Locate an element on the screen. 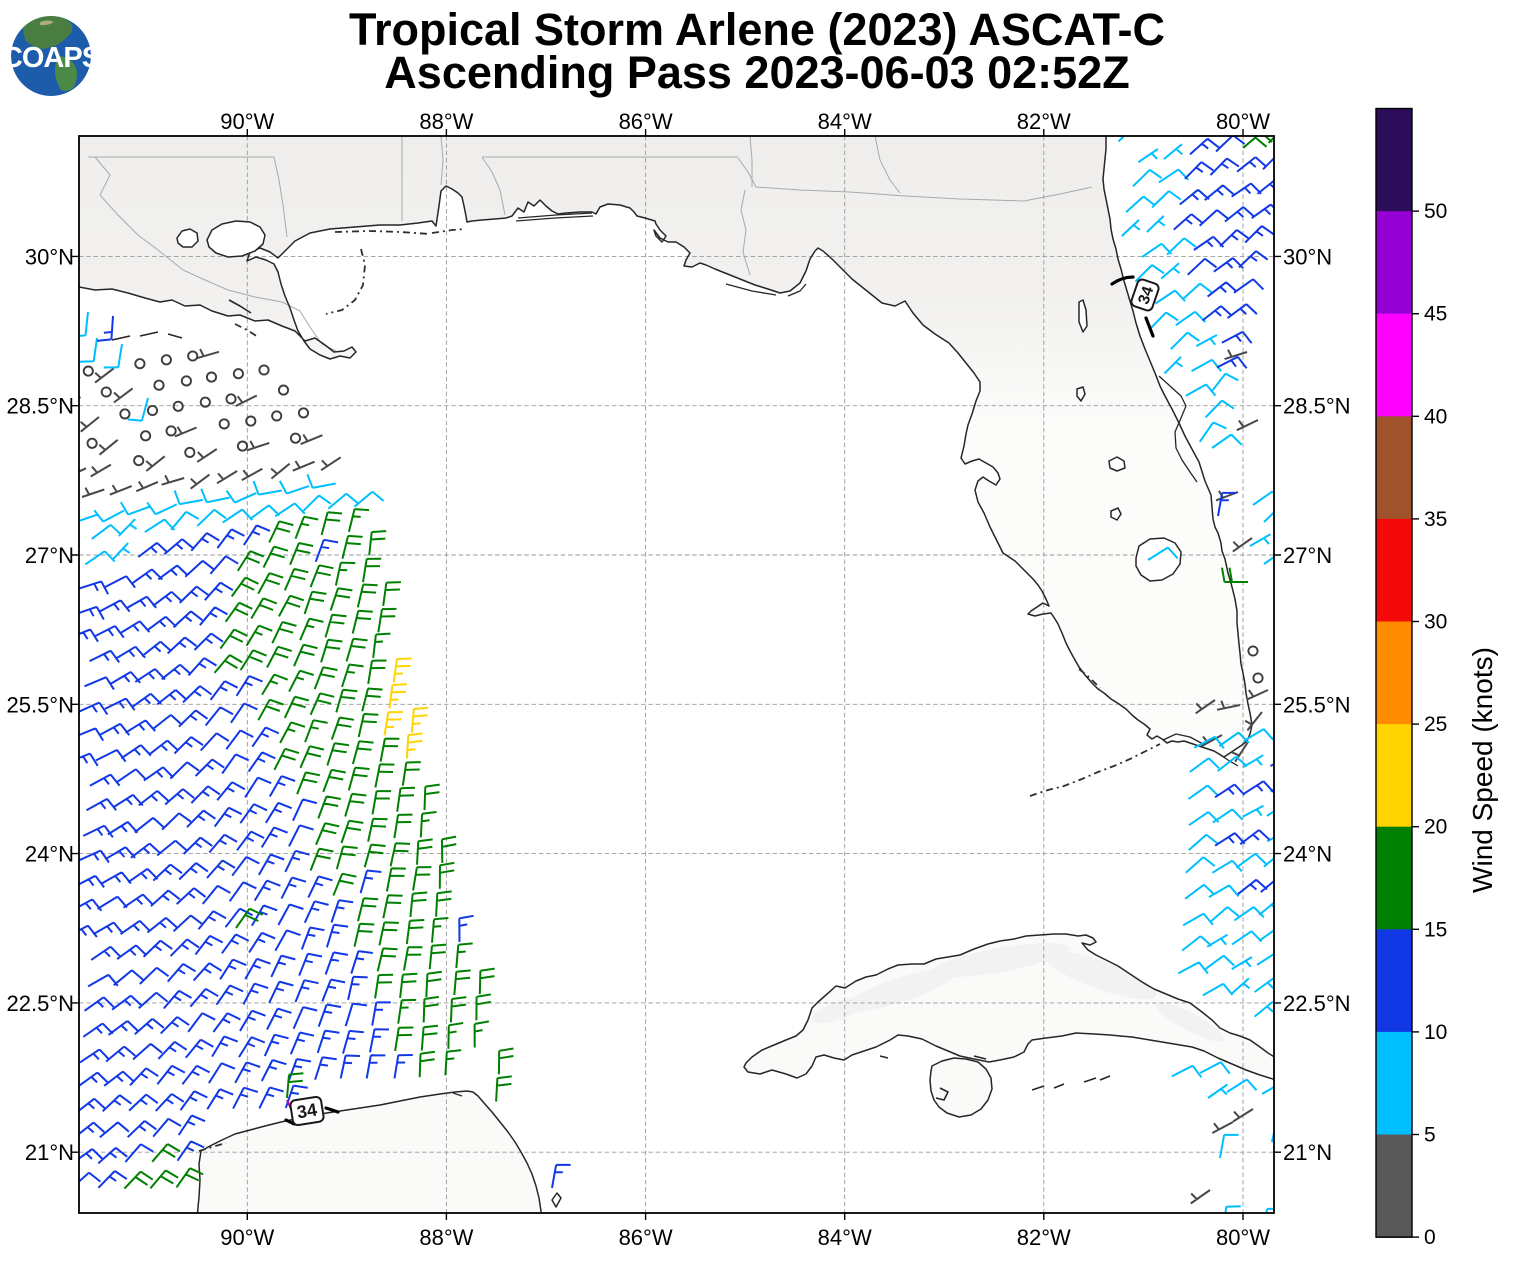 This screenshot has width=1513, height=1264. svg-text: 30 is located at coordinates (1435, 622).